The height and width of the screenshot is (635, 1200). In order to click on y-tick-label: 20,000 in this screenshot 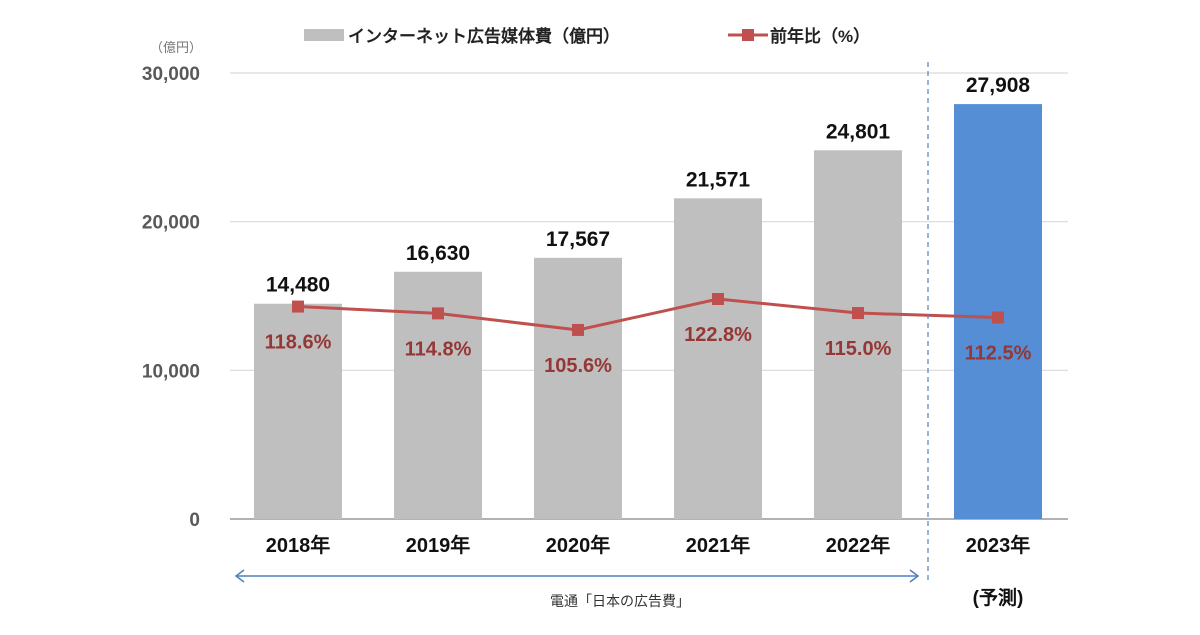, I will do `click(171, 223)`.